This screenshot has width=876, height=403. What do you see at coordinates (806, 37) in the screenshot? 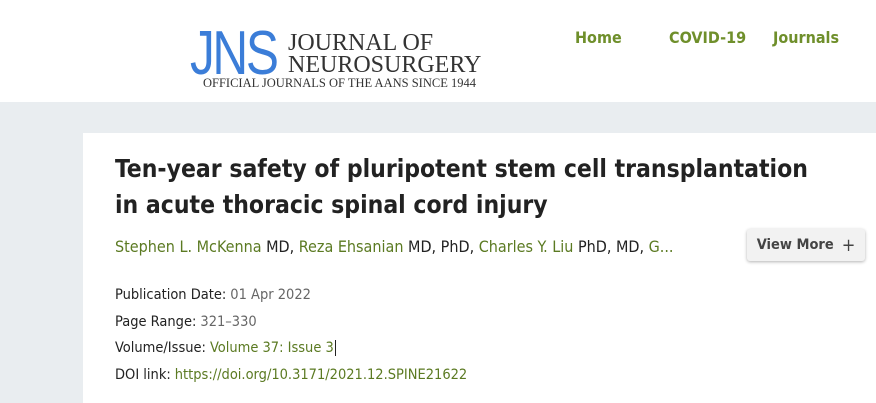
I see `nav-journals: Journals` at bounding box center [806, 37].